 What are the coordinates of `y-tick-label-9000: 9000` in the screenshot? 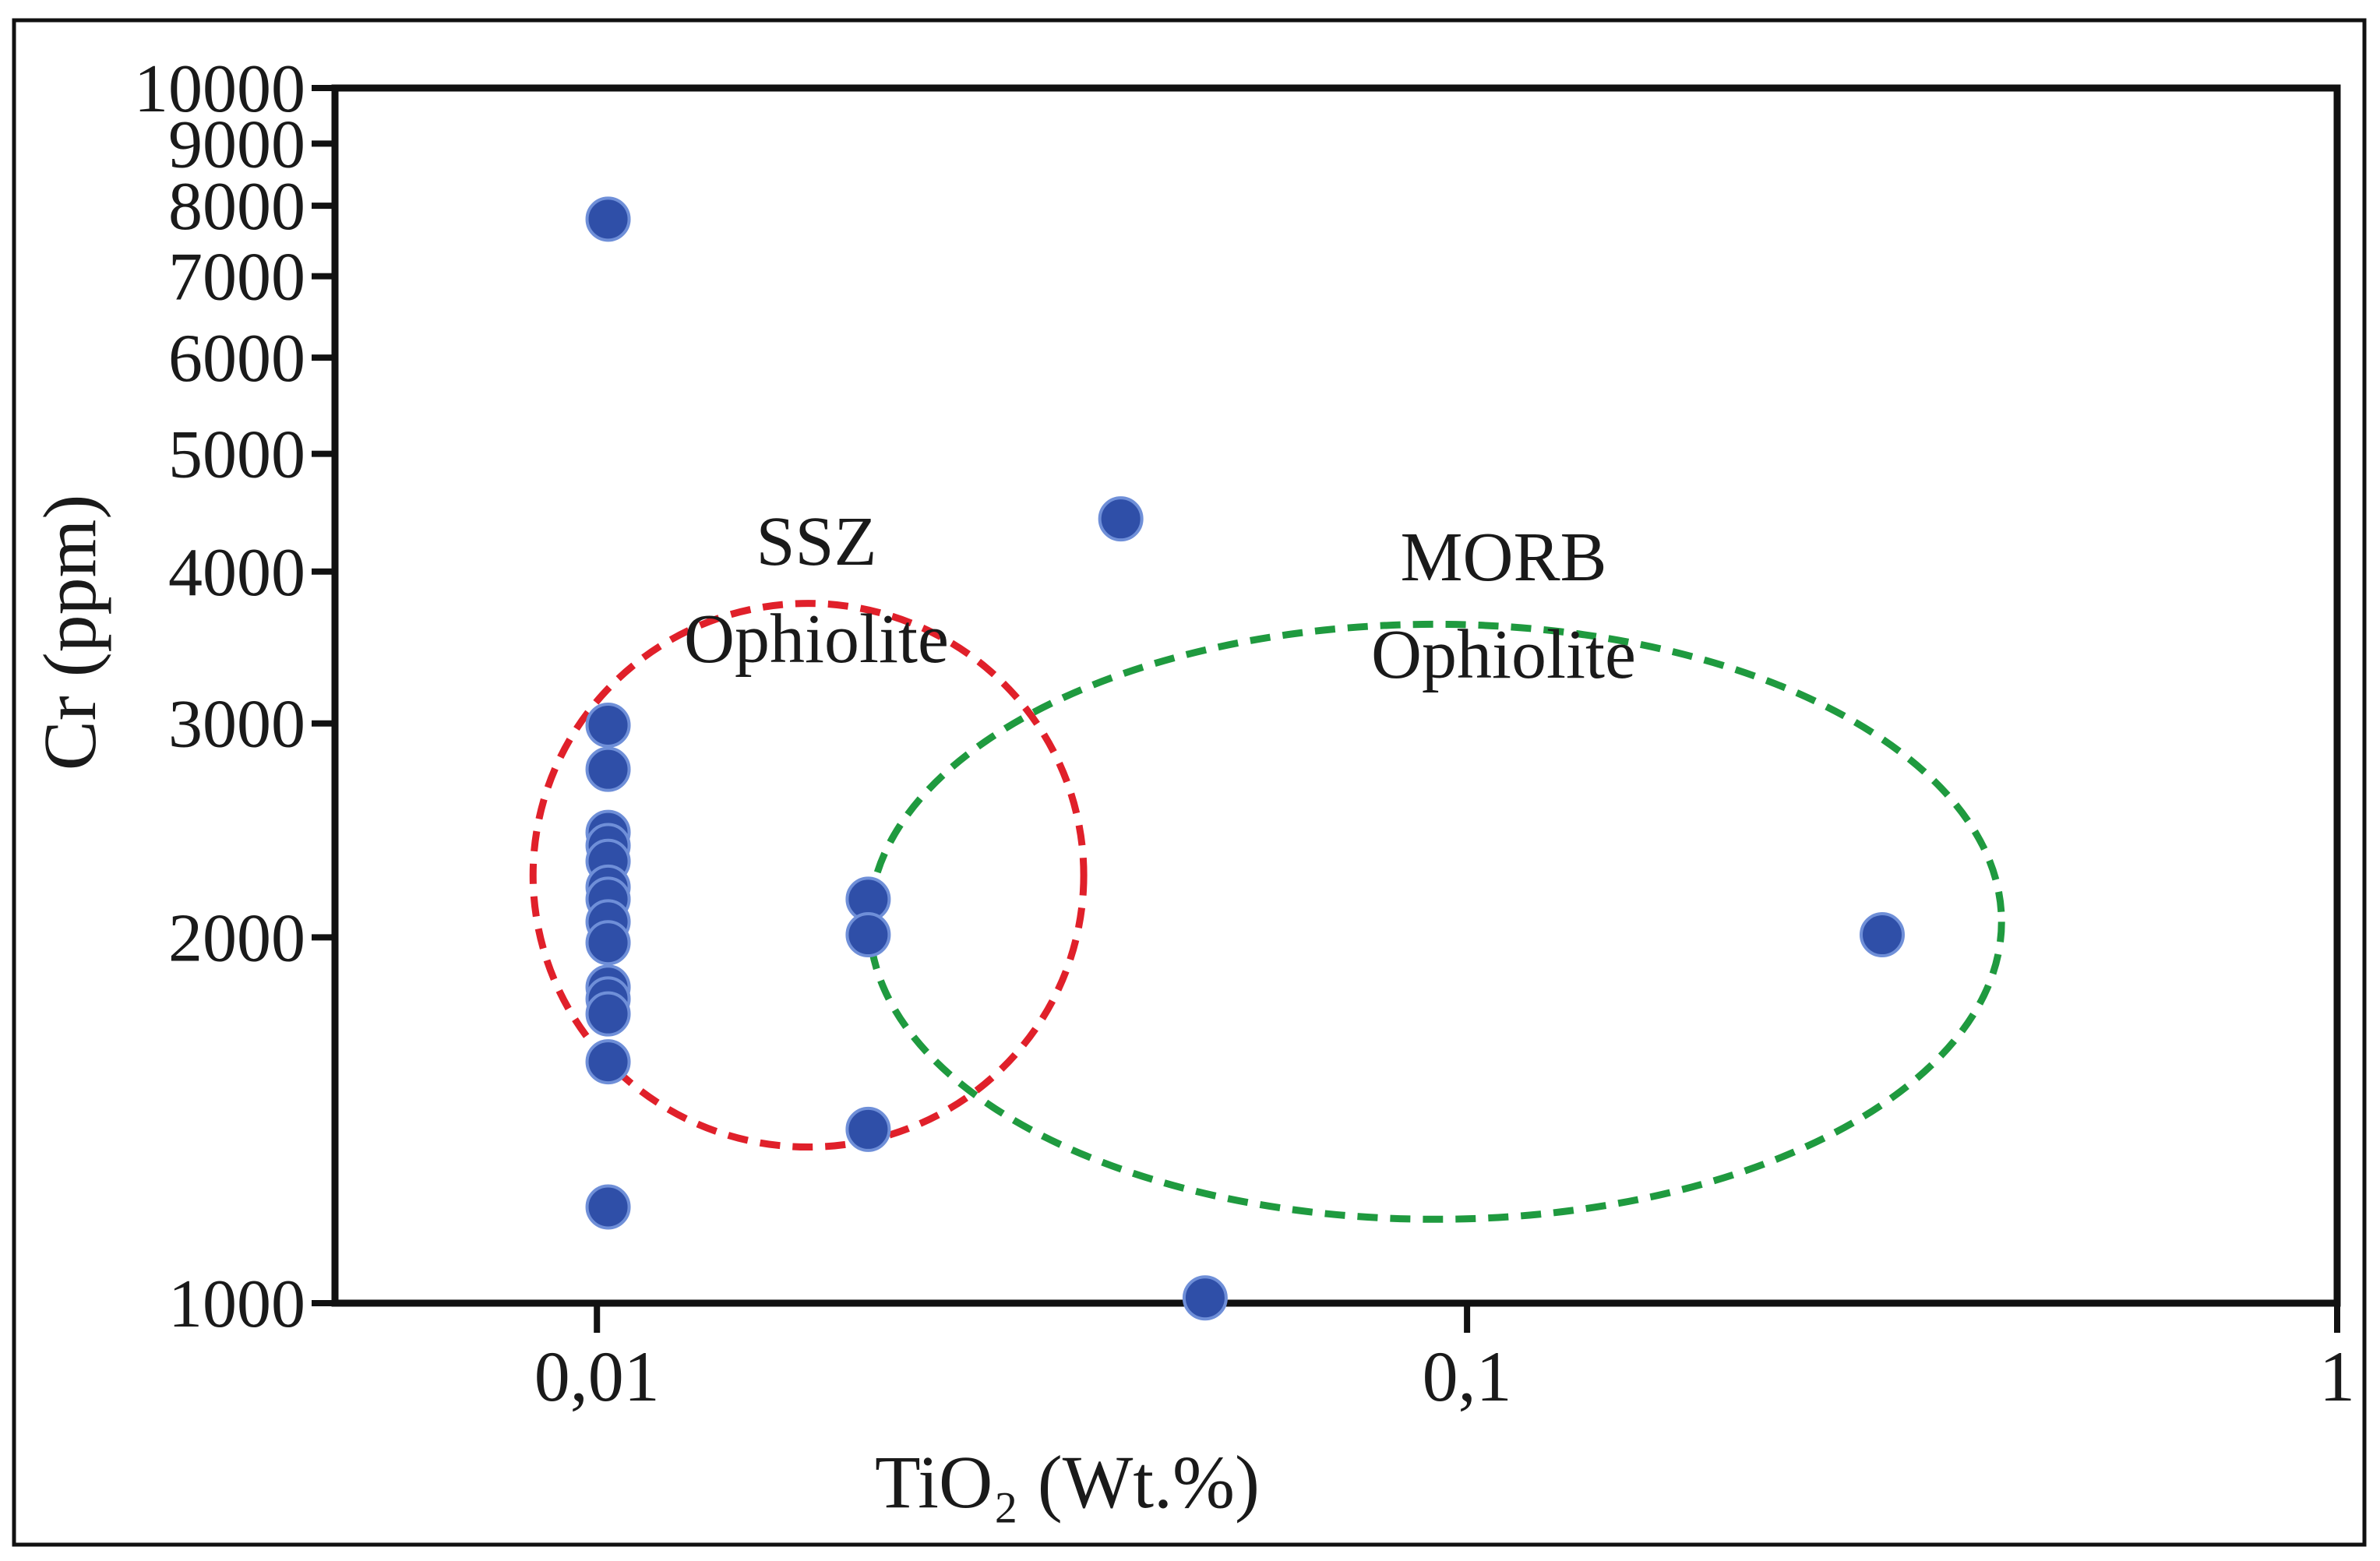 It's located at (236, 144).